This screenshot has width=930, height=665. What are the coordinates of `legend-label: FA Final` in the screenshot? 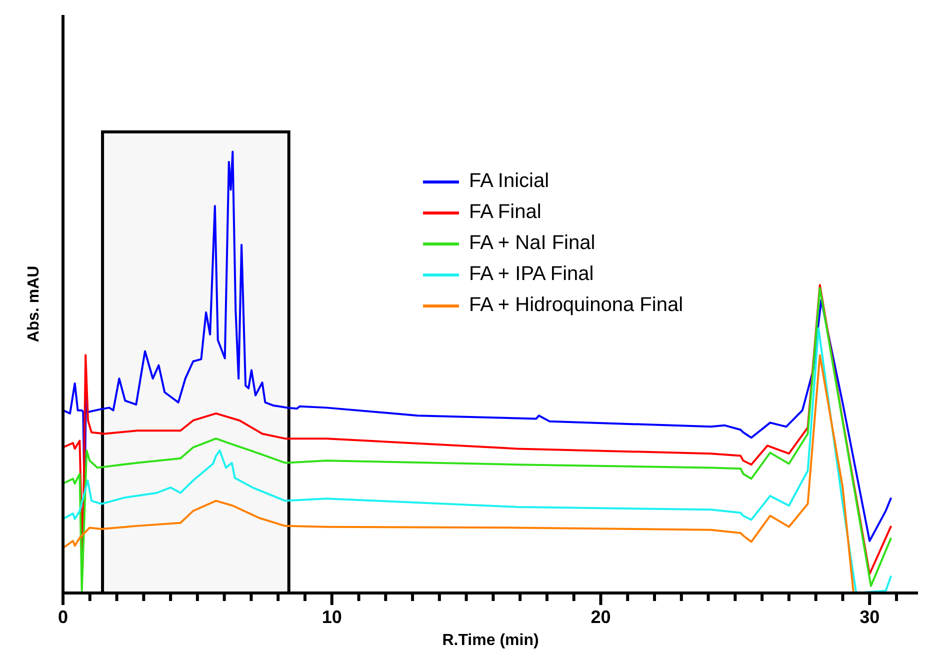 It's located at (505, 212).